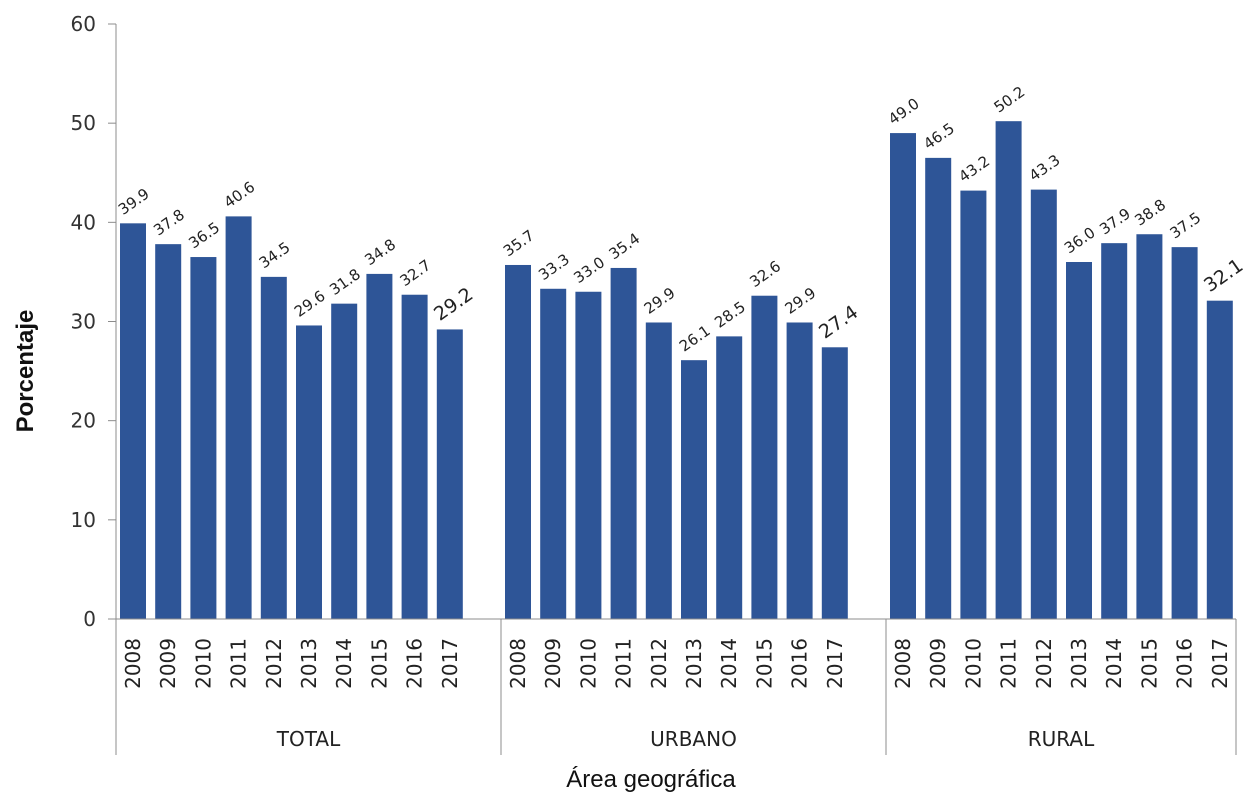  What do you see at coordinates (25, 371) in the screenshot?
I see `y-axis-title: Porcentaje` at bounding box center [25, 371].